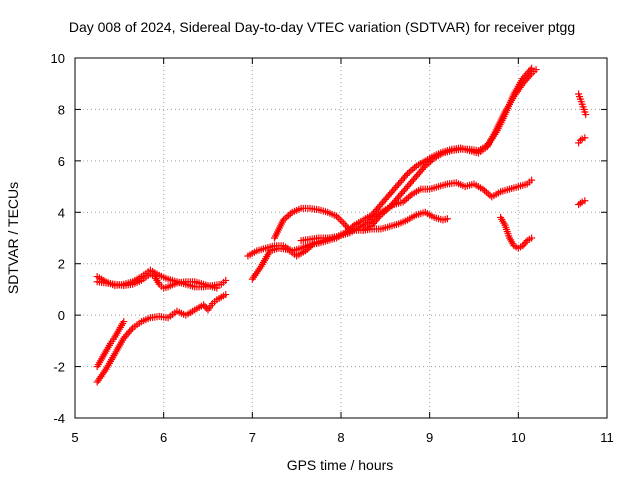  What do you see at coordinates (429, 437) in the screenshot?
I see `x-tick-label: 9` at bounding box center [429, 437].